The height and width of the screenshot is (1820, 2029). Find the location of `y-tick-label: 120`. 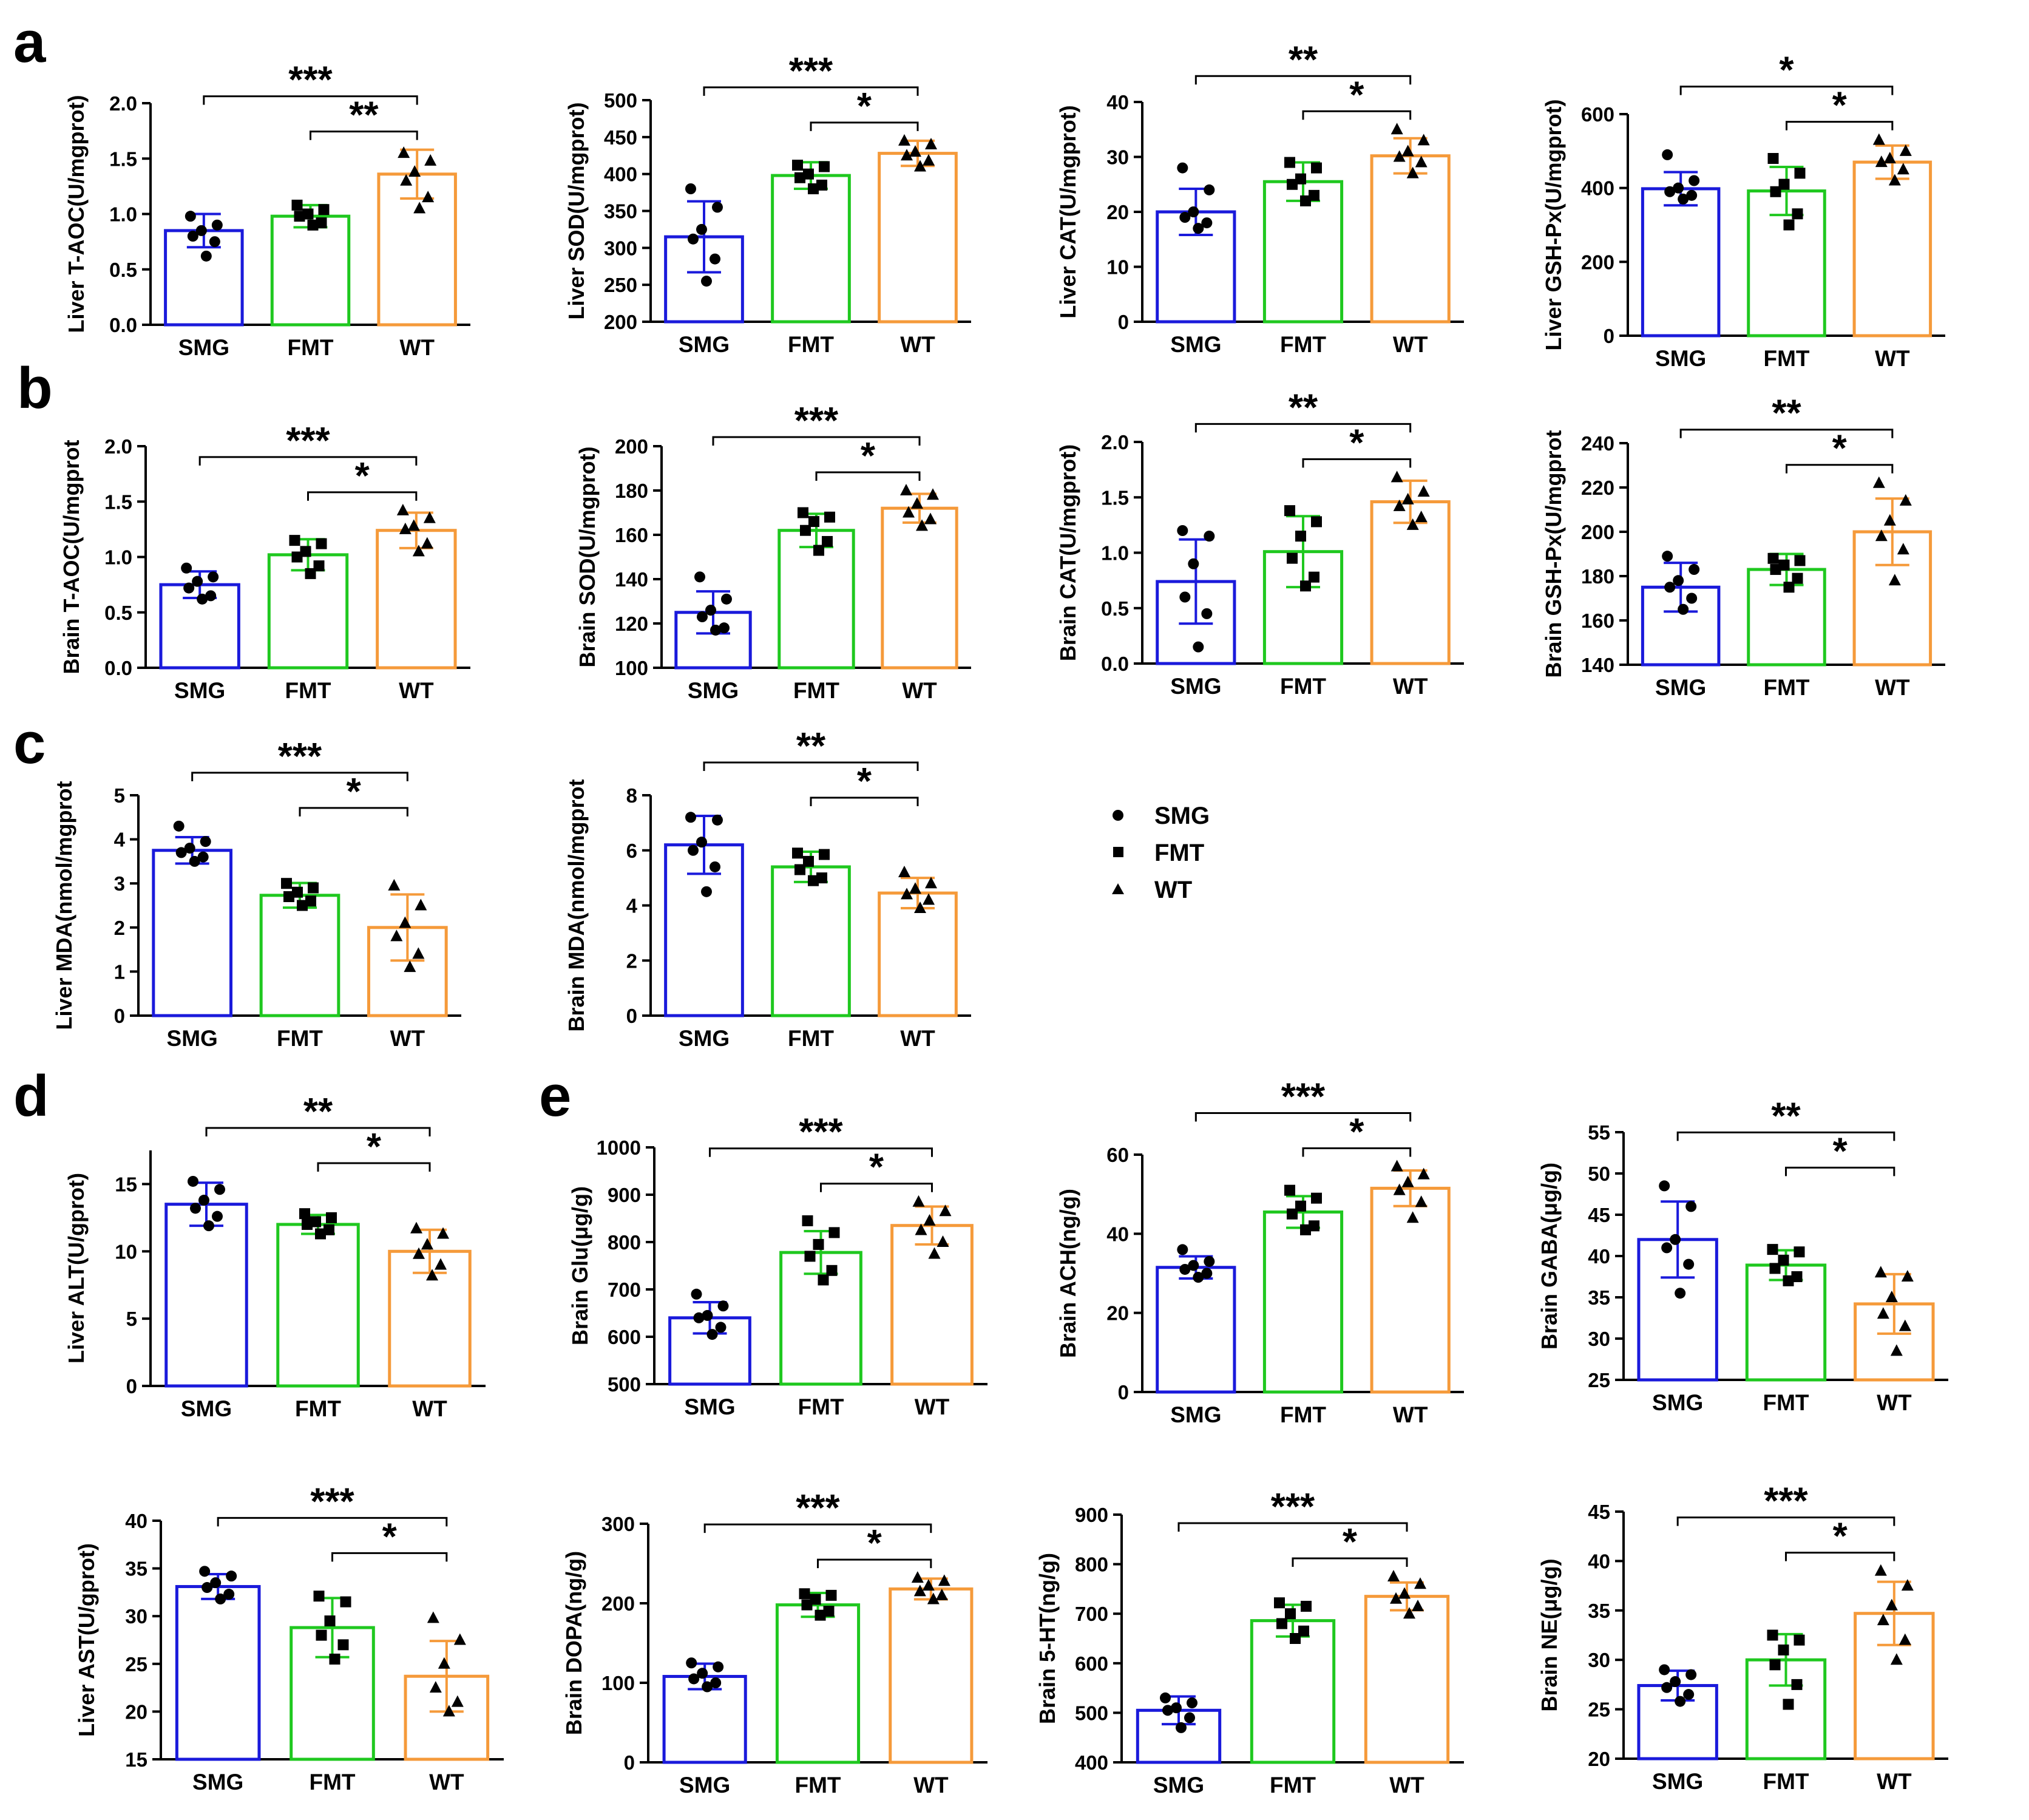

y-tick-label: 120 is located at coordinates (631, 624).